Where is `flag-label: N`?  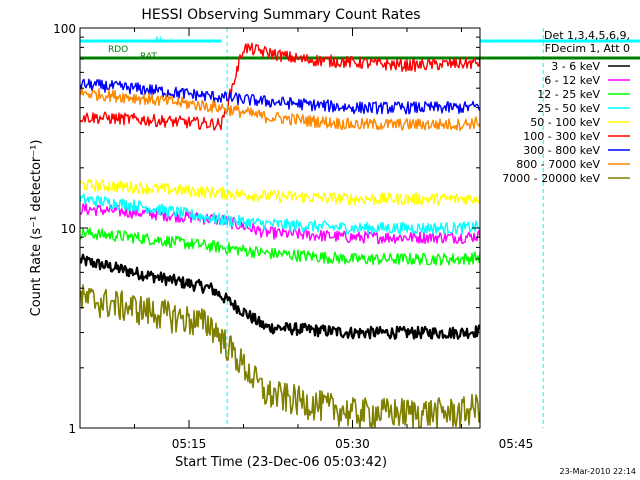
flag-label: N is located at coordinates (158, 41).